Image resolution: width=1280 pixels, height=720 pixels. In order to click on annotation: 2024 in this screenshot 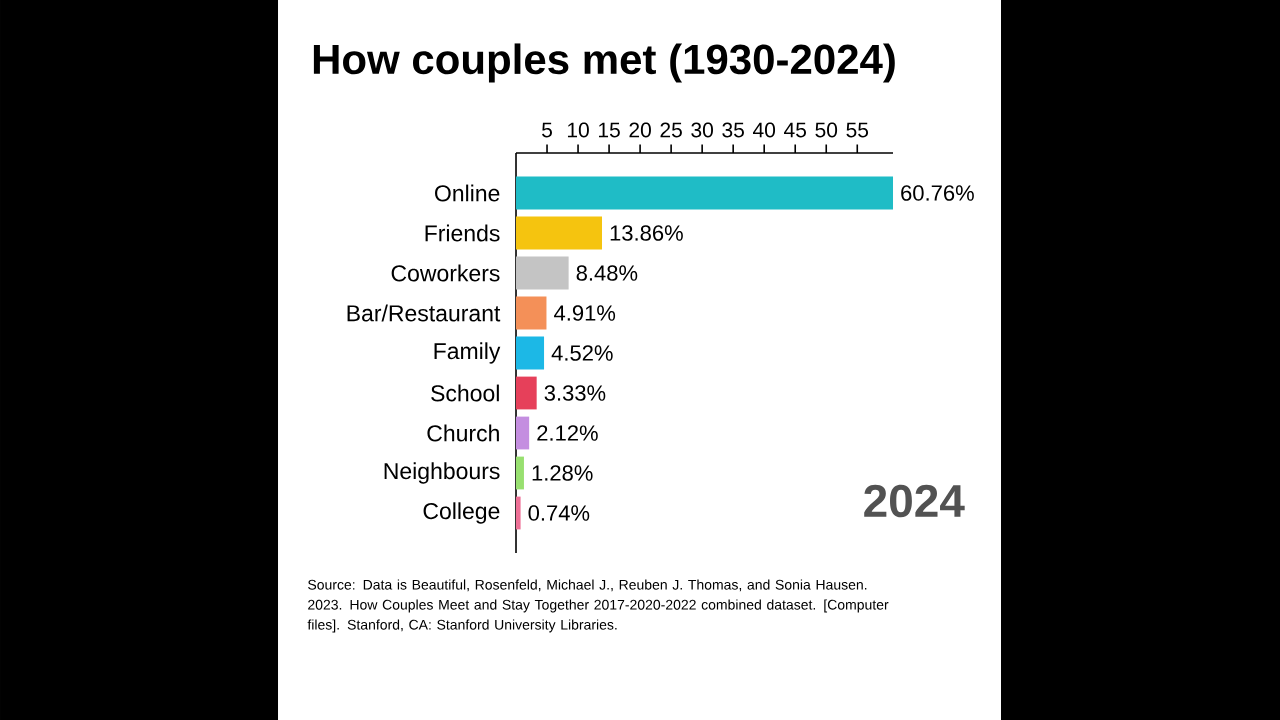, I will do `click(914, 501)`.